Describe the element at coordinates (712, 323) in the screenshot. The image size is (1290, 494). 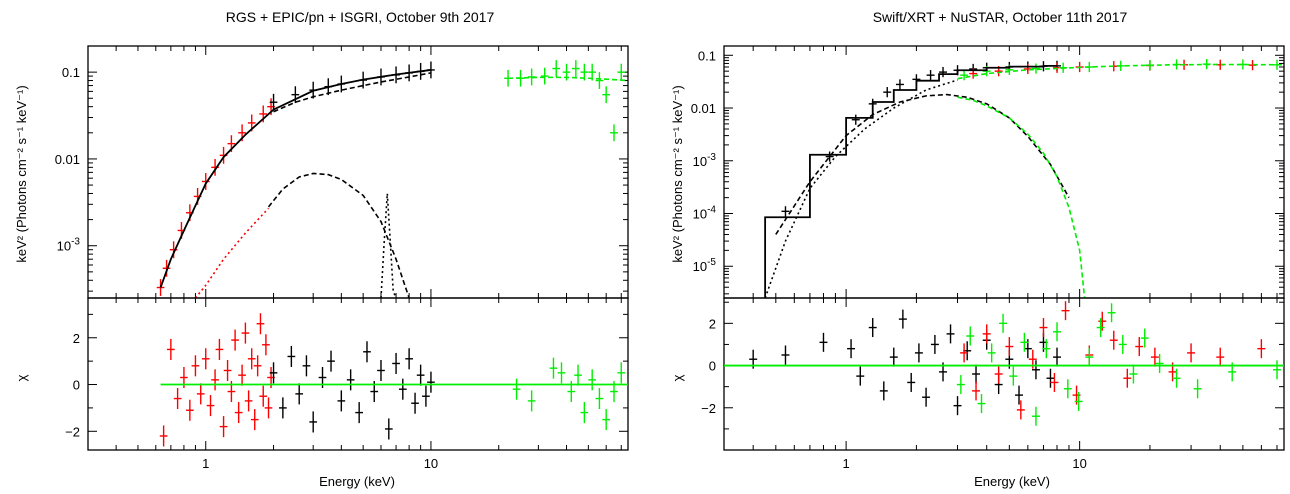
I see `y-tick-label: 2` at that location.